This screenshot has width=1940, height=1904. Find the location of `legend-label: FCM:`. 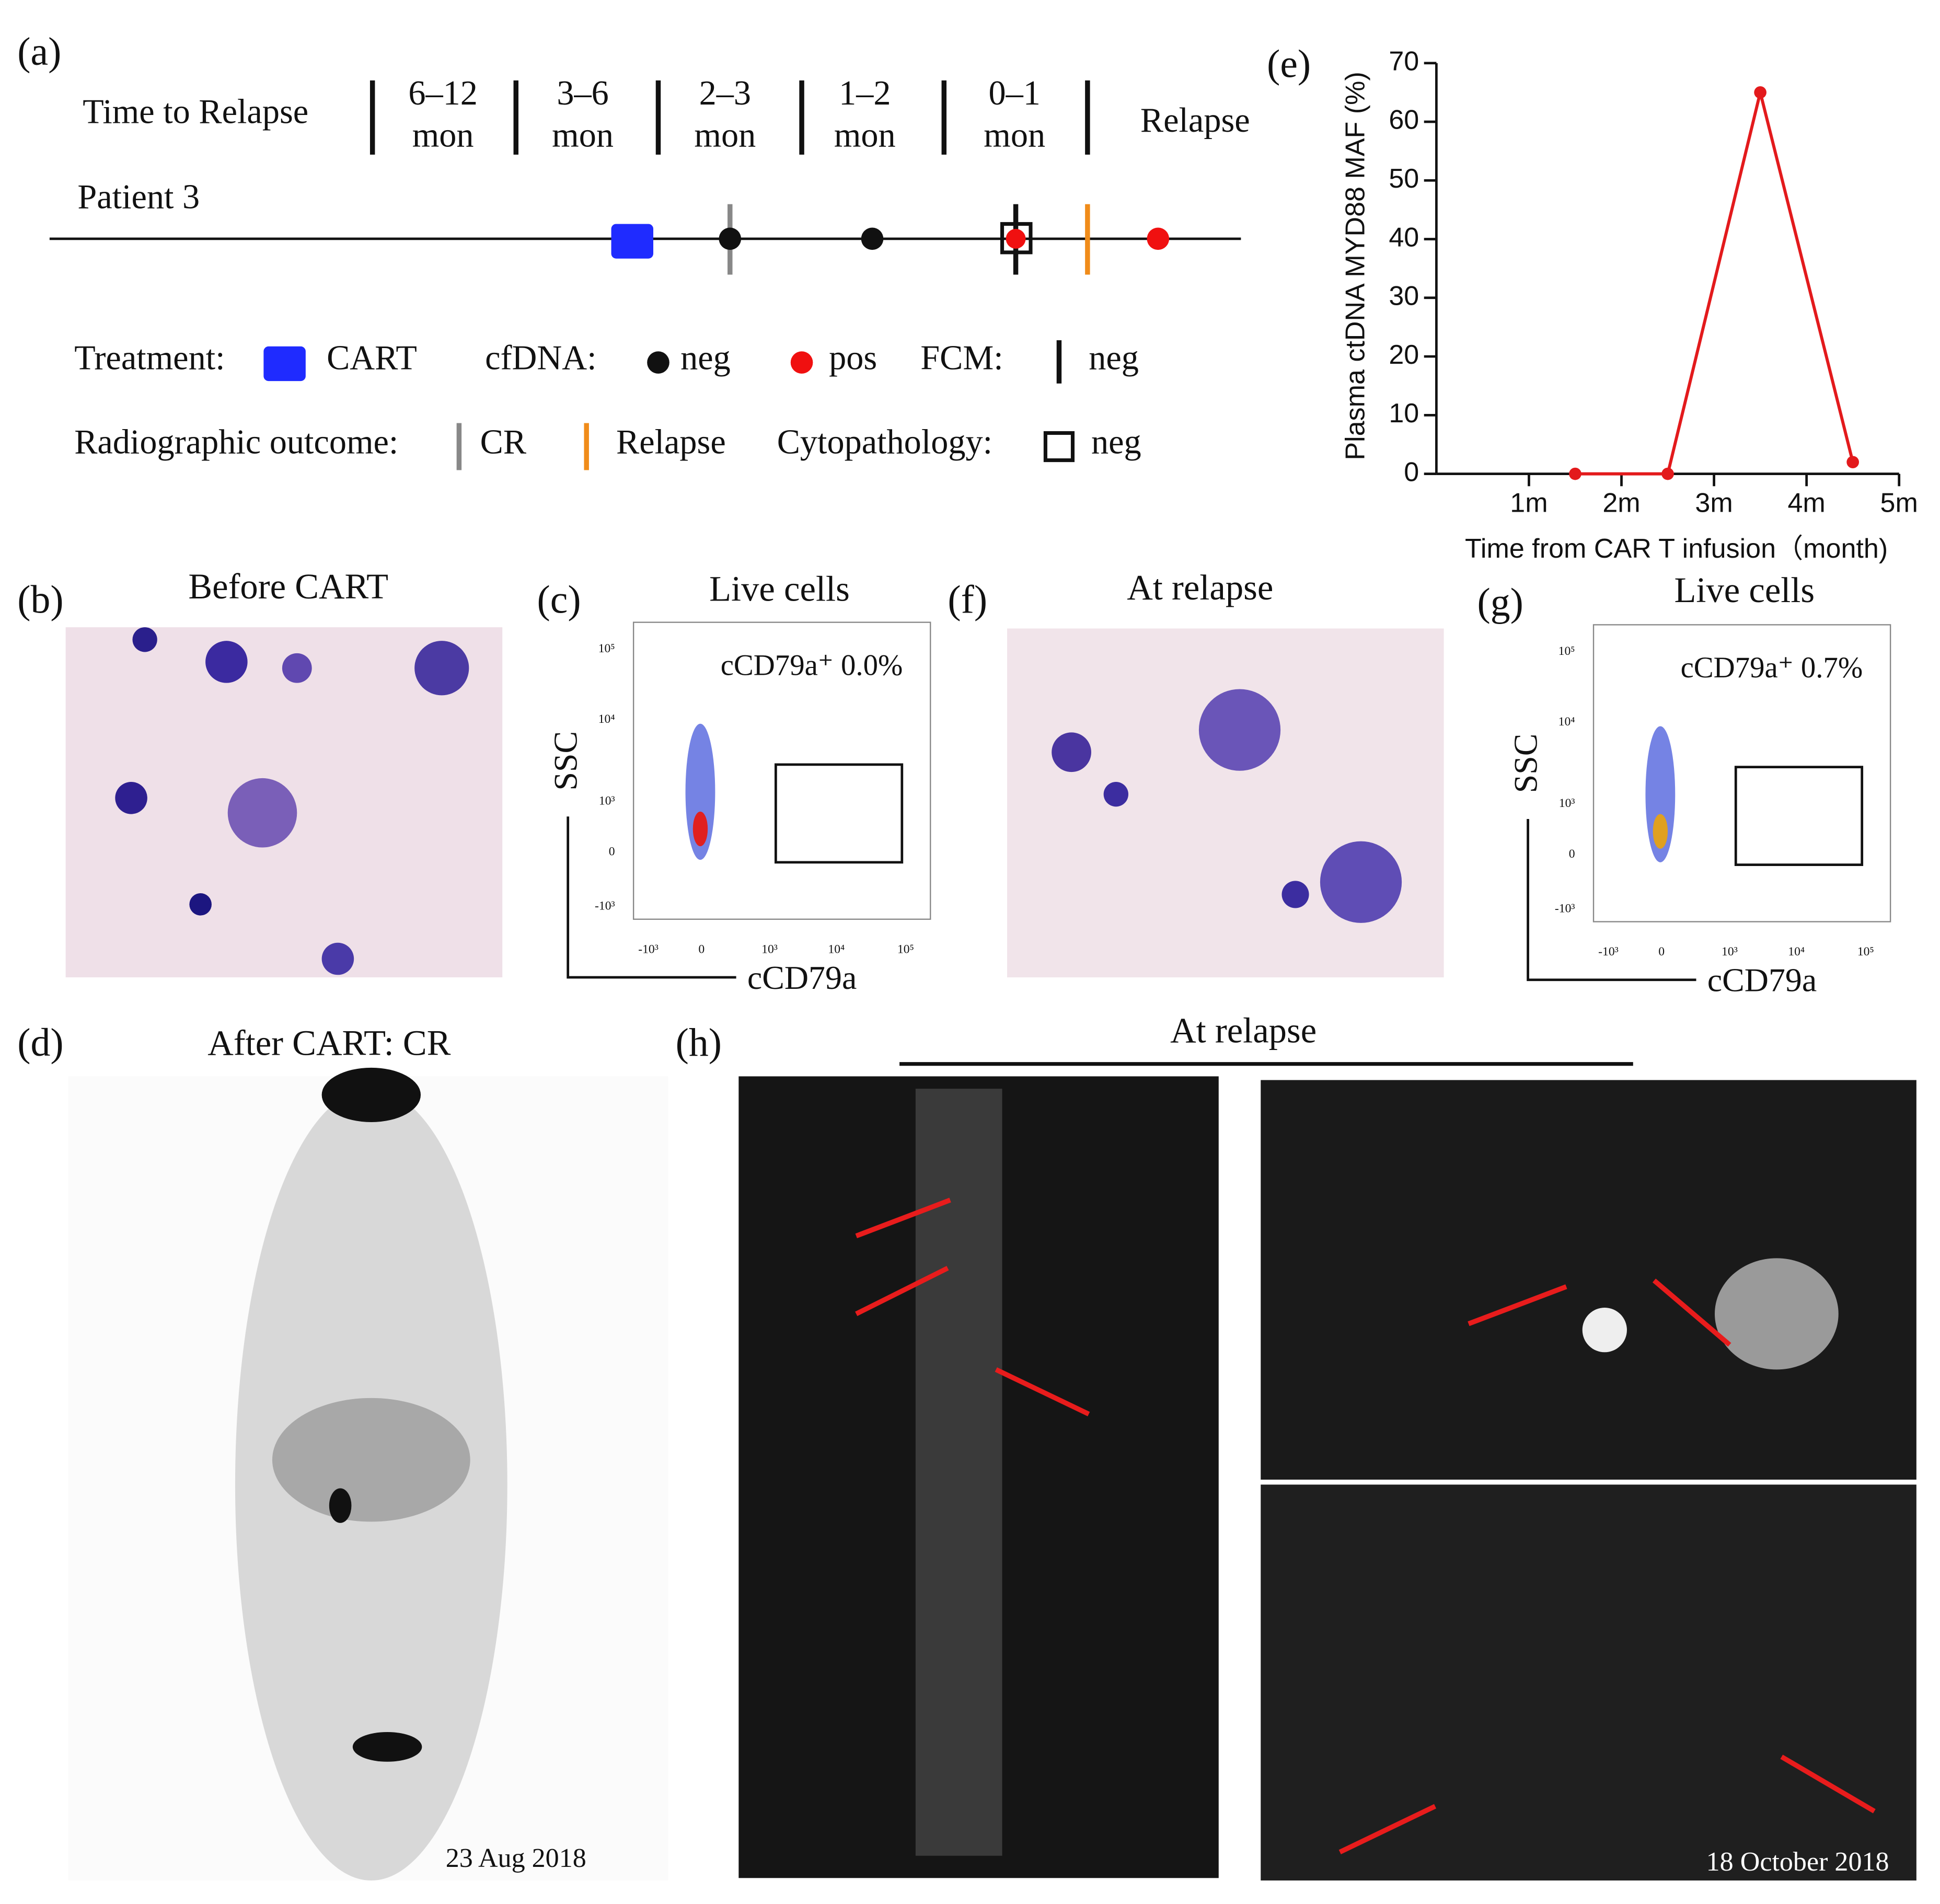

legend-label: FCM: is located at coordinates (962, 358).